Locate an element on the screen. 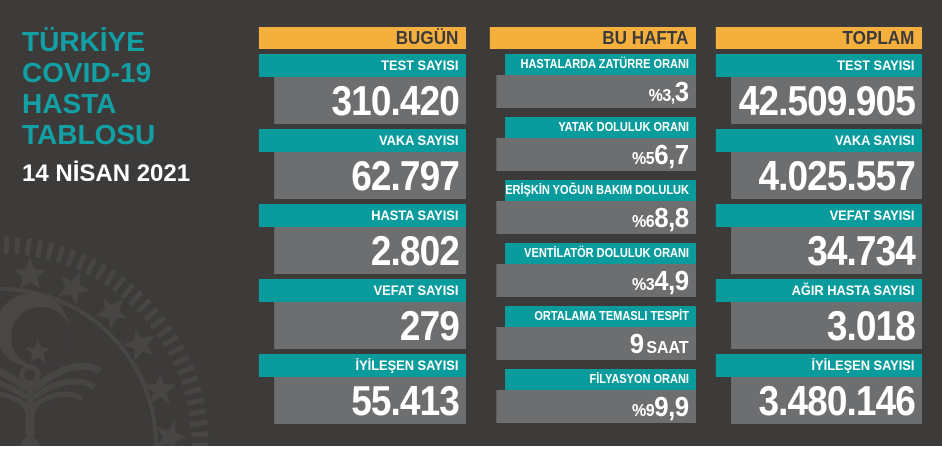 This screenshot has height=458, width=942. emblem-rope-ring is located at coordinates (104, 341).